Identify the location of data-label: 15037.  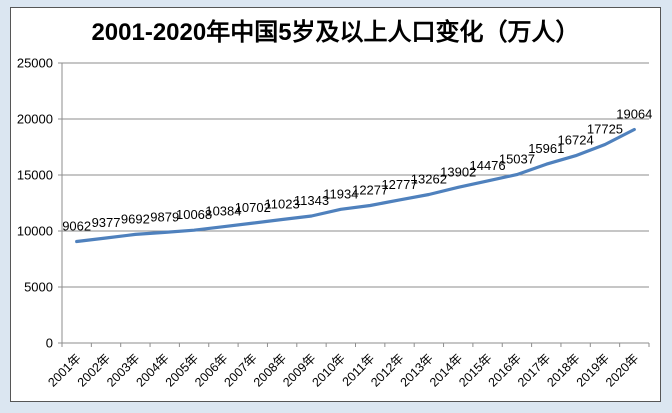
(517, 159).